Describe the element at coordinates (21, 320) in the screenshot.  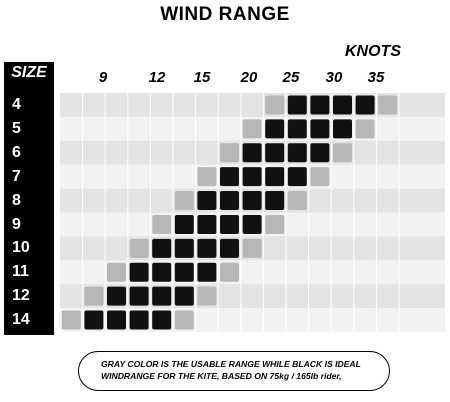
I see `size-label: 14` at that location.